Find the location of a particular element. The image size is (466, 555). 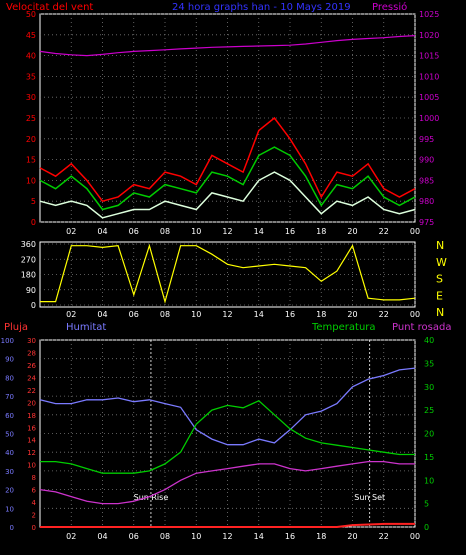

wind-speed-tick-label: 5 is located at coordinates (33, 201).